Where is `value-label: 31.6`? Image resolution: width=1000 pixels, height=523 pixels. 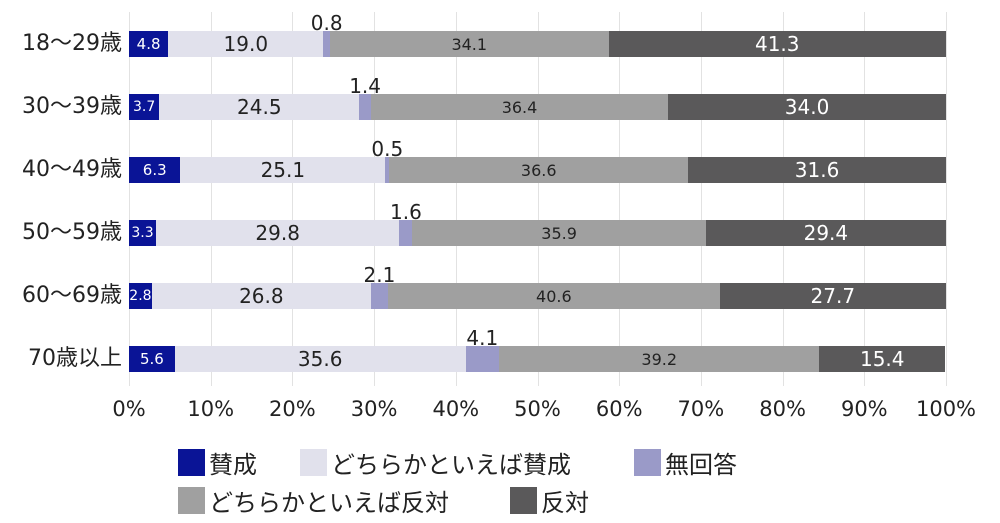 value-label: 31.6 is located at coordinates (817, 170).